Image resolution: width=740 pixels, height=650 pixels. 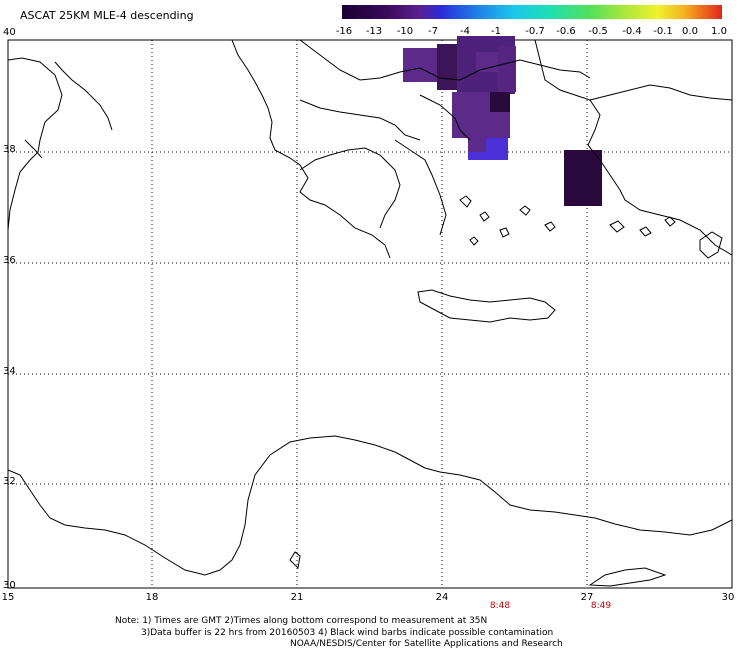 What do you see at coordinates (344, 31) in the screenshot?
I see `colorbar-label: -16` at bounding box center [344, 31].